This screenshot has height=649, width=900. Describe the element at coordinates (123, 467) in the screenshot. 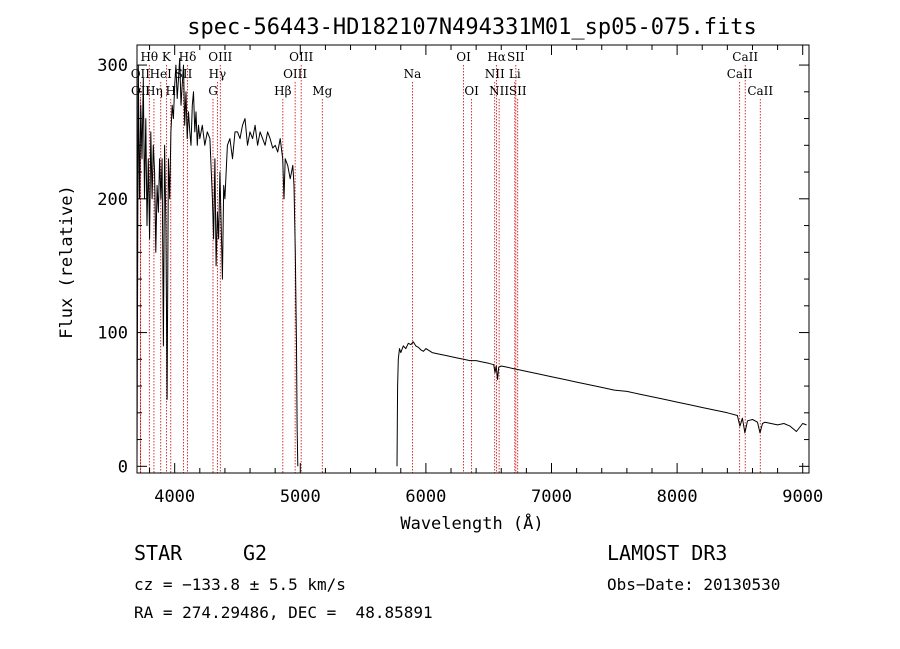

I see `y-tick-label: 0` at that location.